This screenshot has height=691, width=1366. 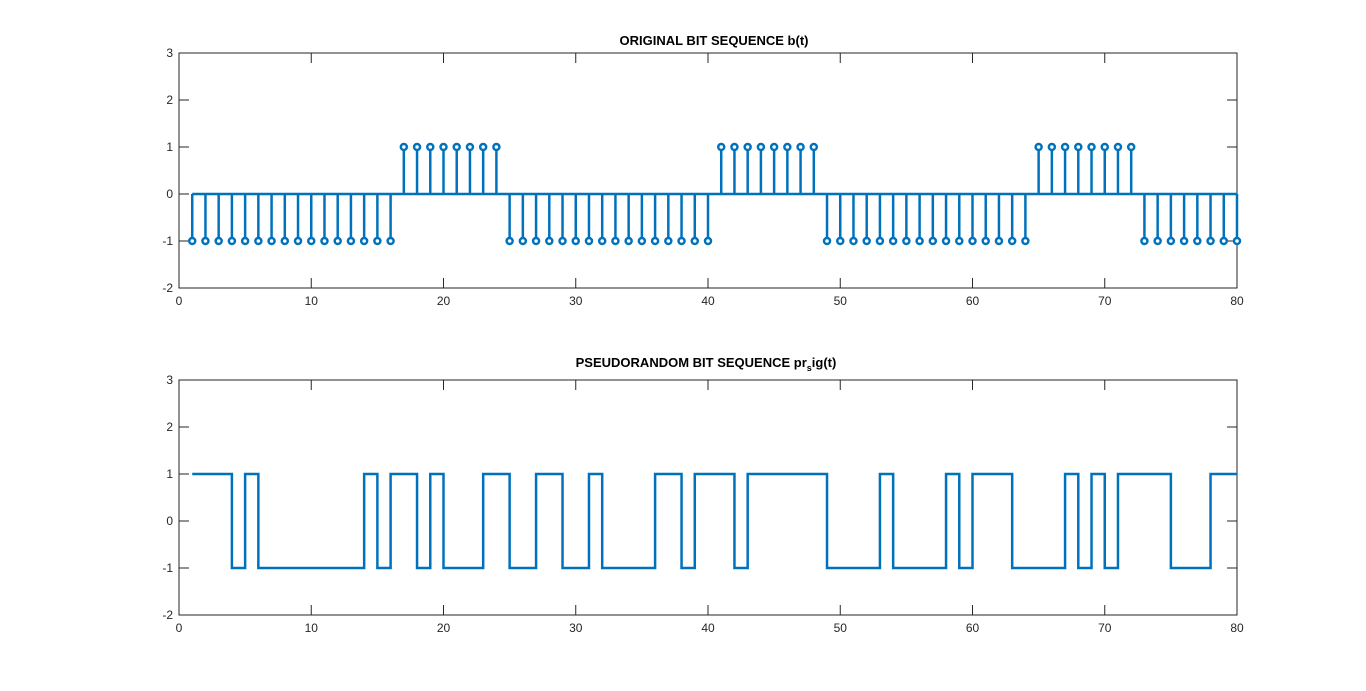 What do you see at coordinates (576, 301) in the screenshot?
I see `chart-original-bits-xtick-label: 30` at bounding box center [576, 301].